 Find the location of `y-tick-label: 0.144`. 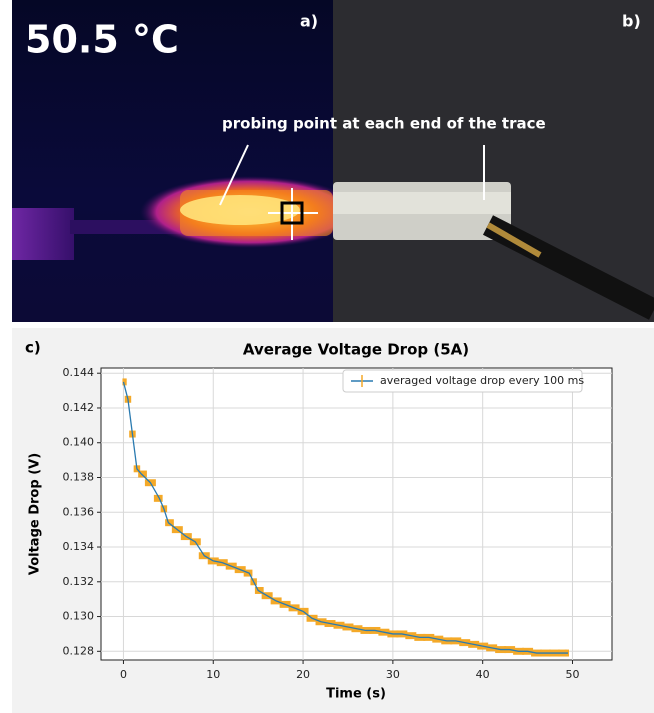

y-tick-label: 0.144 is located at coordinates (79, 372).